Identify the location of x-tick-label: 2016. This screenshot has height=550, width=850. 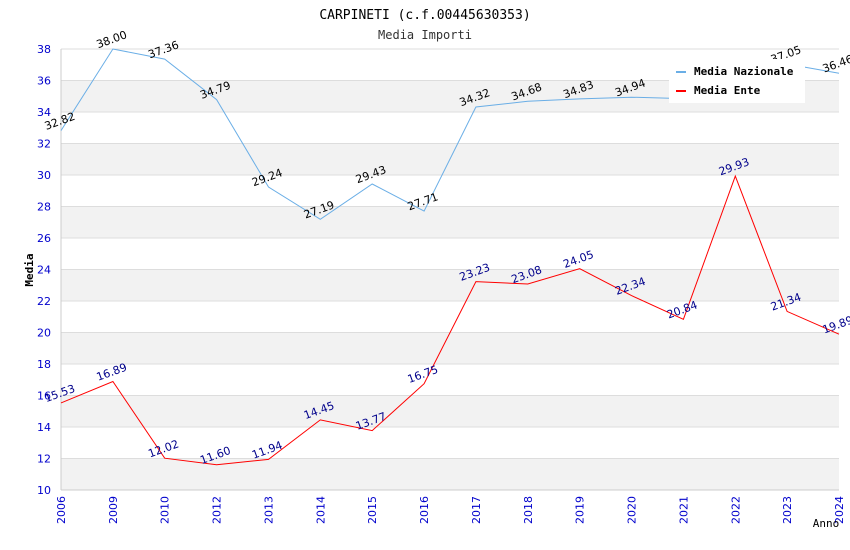
(424, 510).